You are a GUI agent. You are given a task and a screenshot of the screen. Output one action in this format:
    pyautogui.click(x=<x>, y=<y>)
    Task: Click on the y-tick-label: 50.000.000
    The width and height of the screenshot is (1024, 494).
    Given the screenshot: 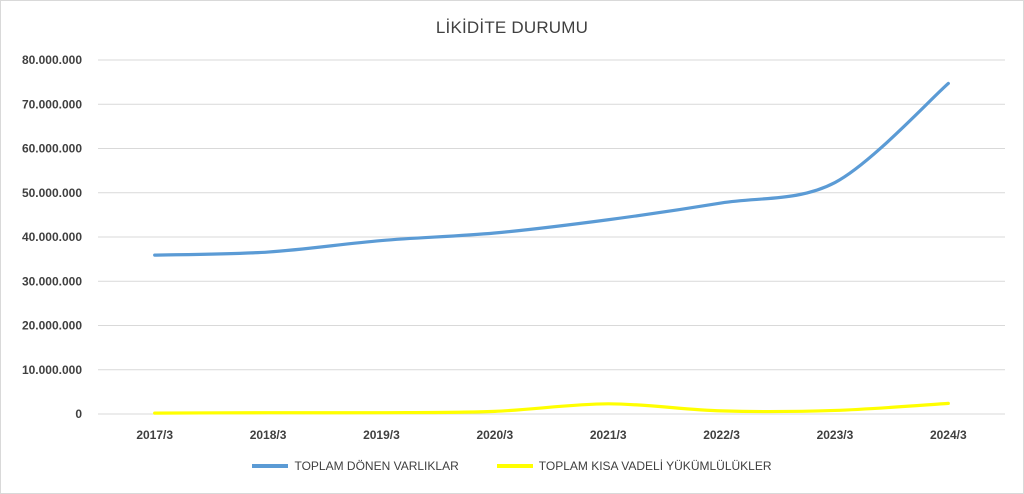 What is the action you would take?
    pyautogui.click(x=52, y=193)
    